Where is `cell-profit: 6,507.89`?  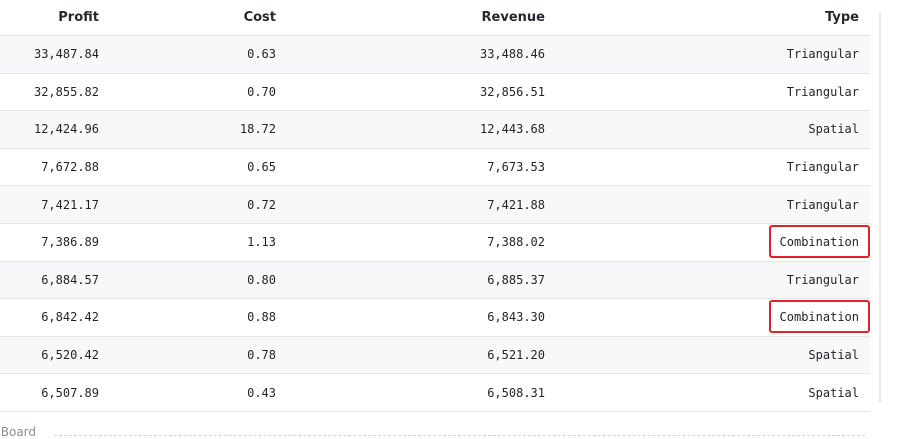 cell-profit: 6,507.89 is located at coordinates (55, 392).